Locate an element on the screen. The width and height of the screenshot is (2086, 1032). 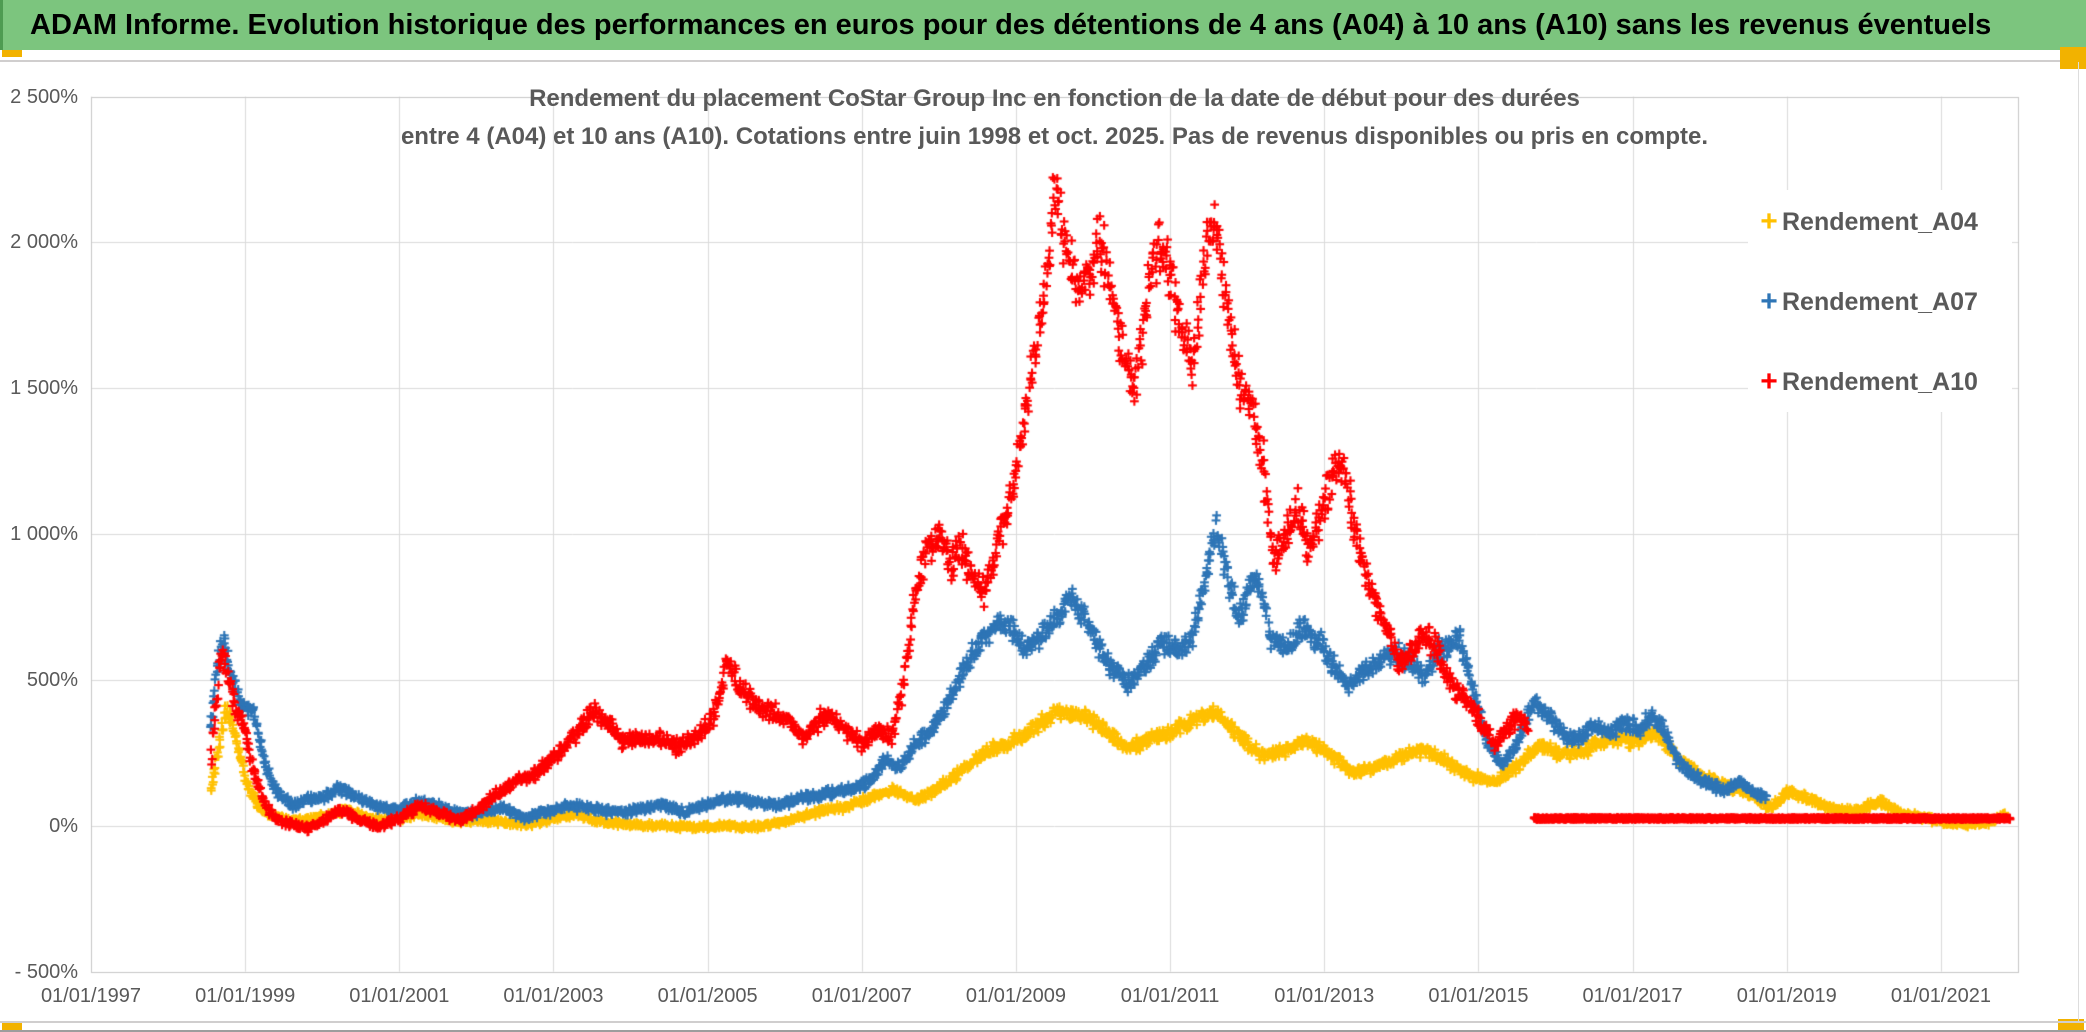
bottom-edge-line is located at coordinates (1043, 1031).